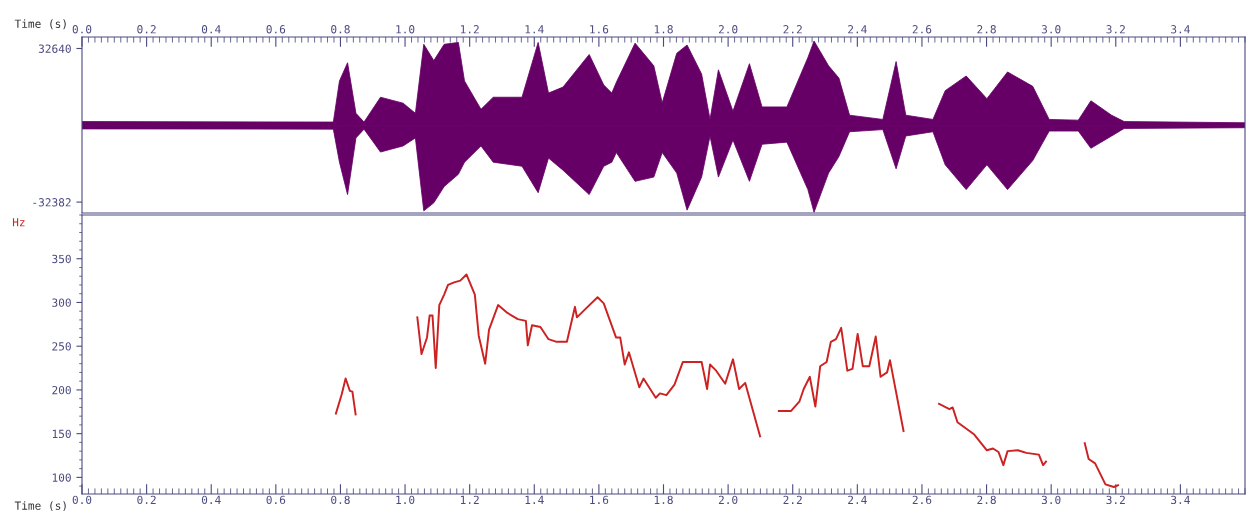 The width and height of the screenshot is (1250, 513). I want to click on y-tick-label: -32382, so click(52, 202).